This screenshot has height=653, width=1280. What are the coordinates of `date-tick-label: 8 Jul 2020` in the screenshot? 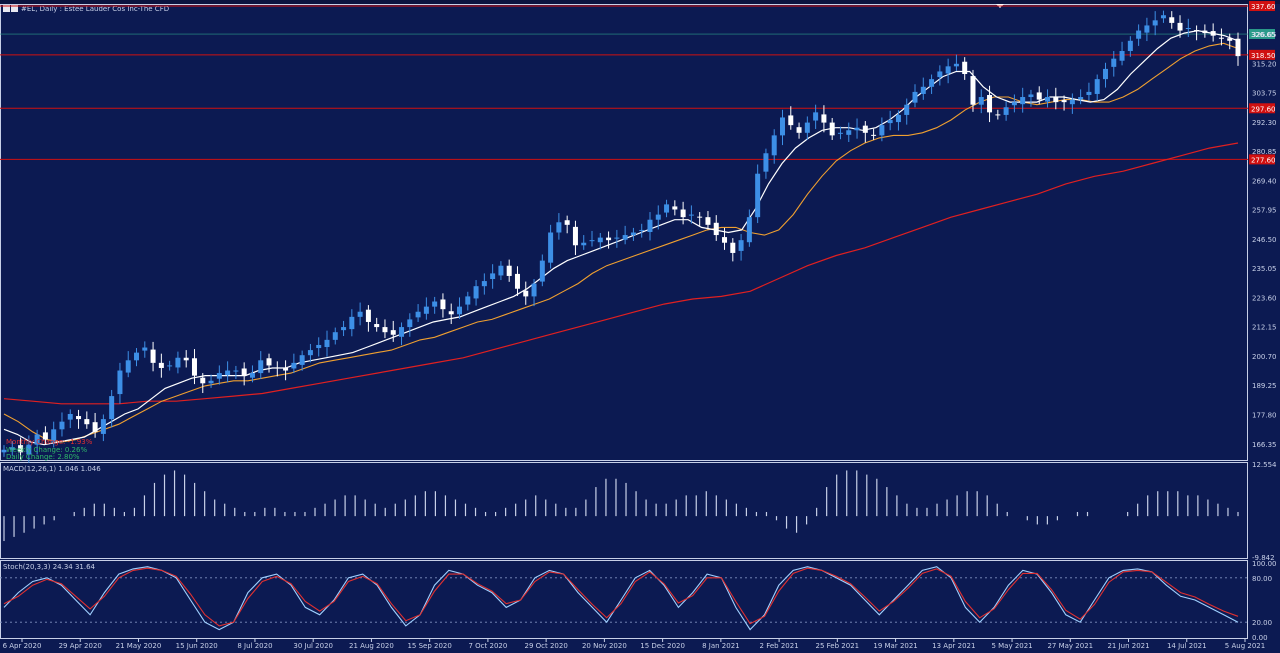 It's located at (254, 646).